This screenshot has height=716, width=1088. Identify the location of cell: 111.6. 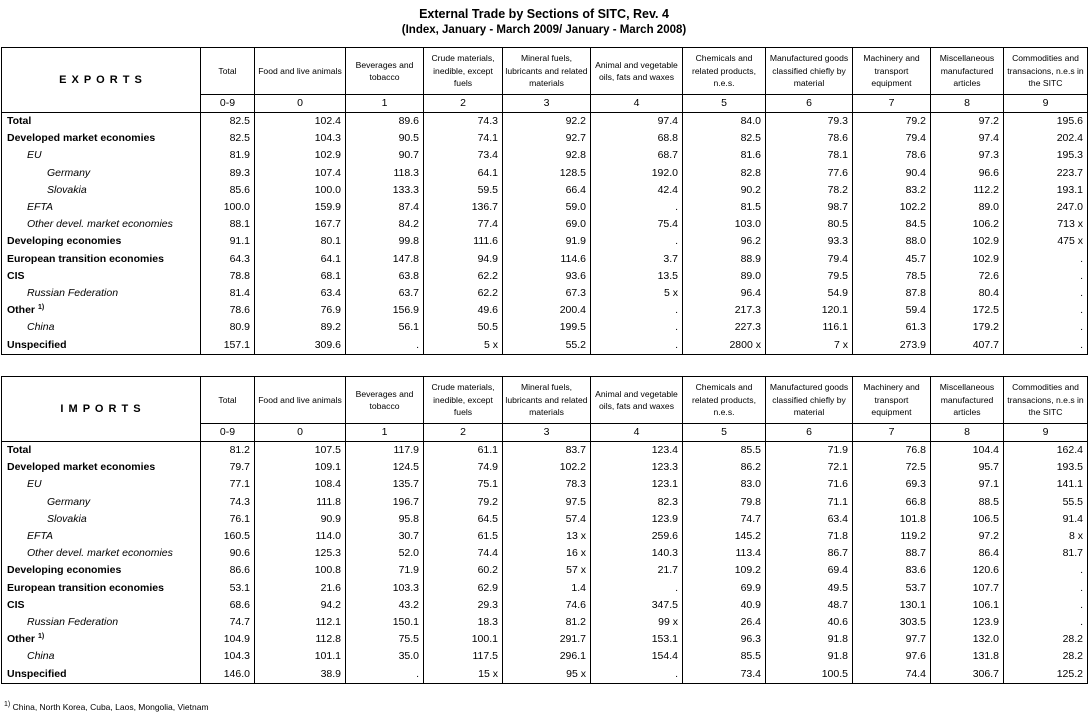
(463, 242).